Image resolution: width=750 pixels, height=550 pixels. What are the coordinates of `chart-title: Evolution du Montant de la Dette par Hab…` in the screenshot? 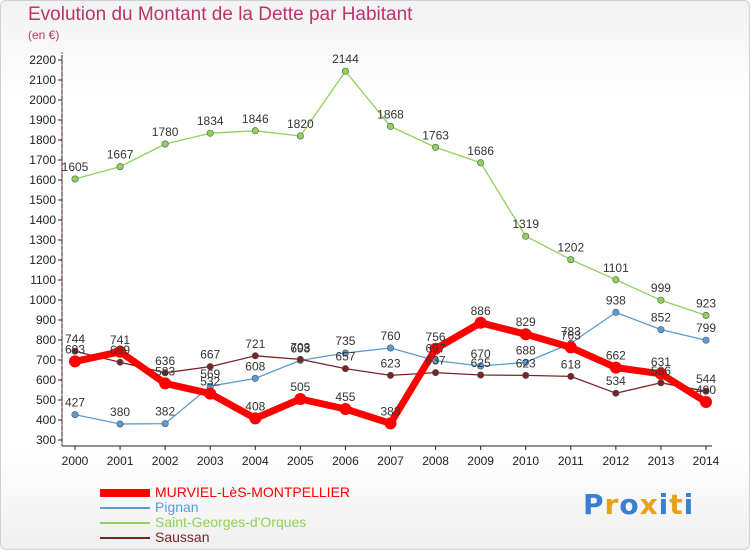 It's located at (220, 14).